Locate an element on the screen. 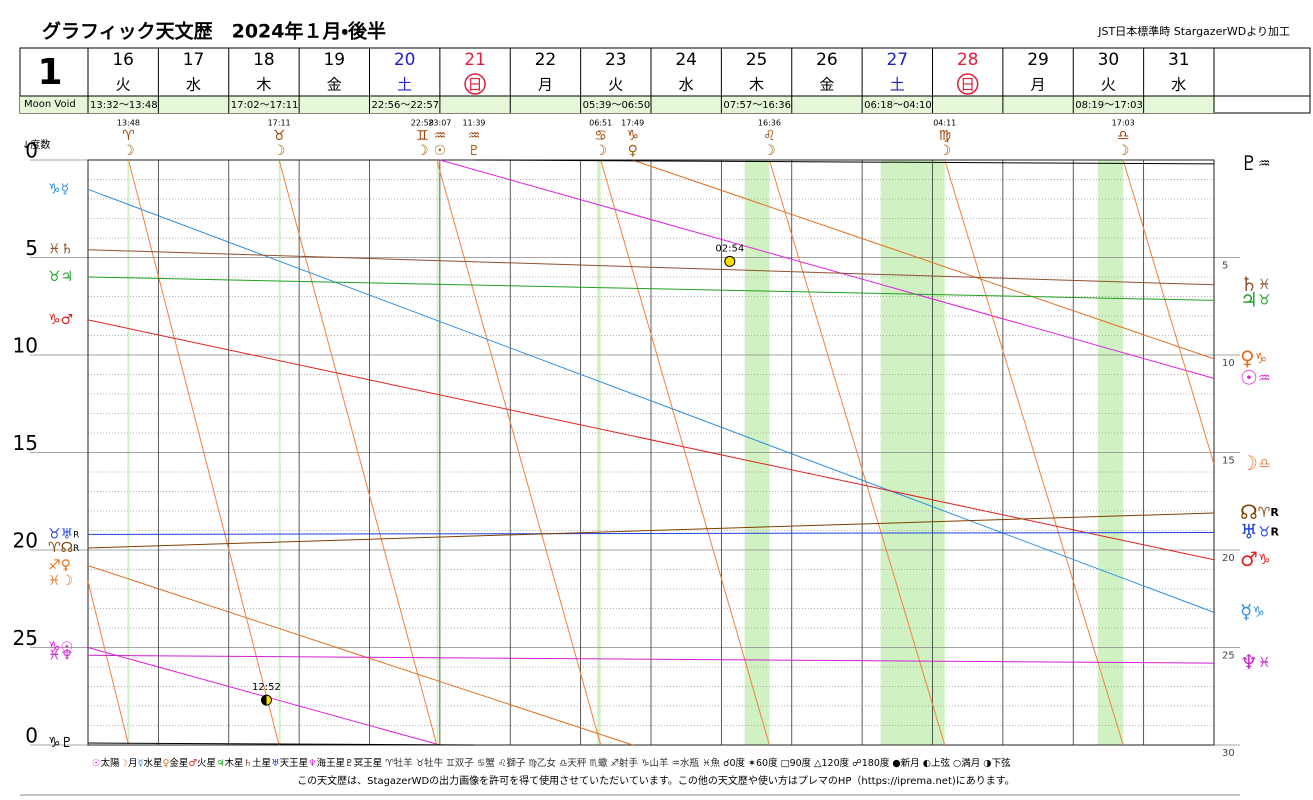 Image resolution: width=1313 pixels, height=800 pixels. start-sign: ♓ is located at coordinates (54, 581).